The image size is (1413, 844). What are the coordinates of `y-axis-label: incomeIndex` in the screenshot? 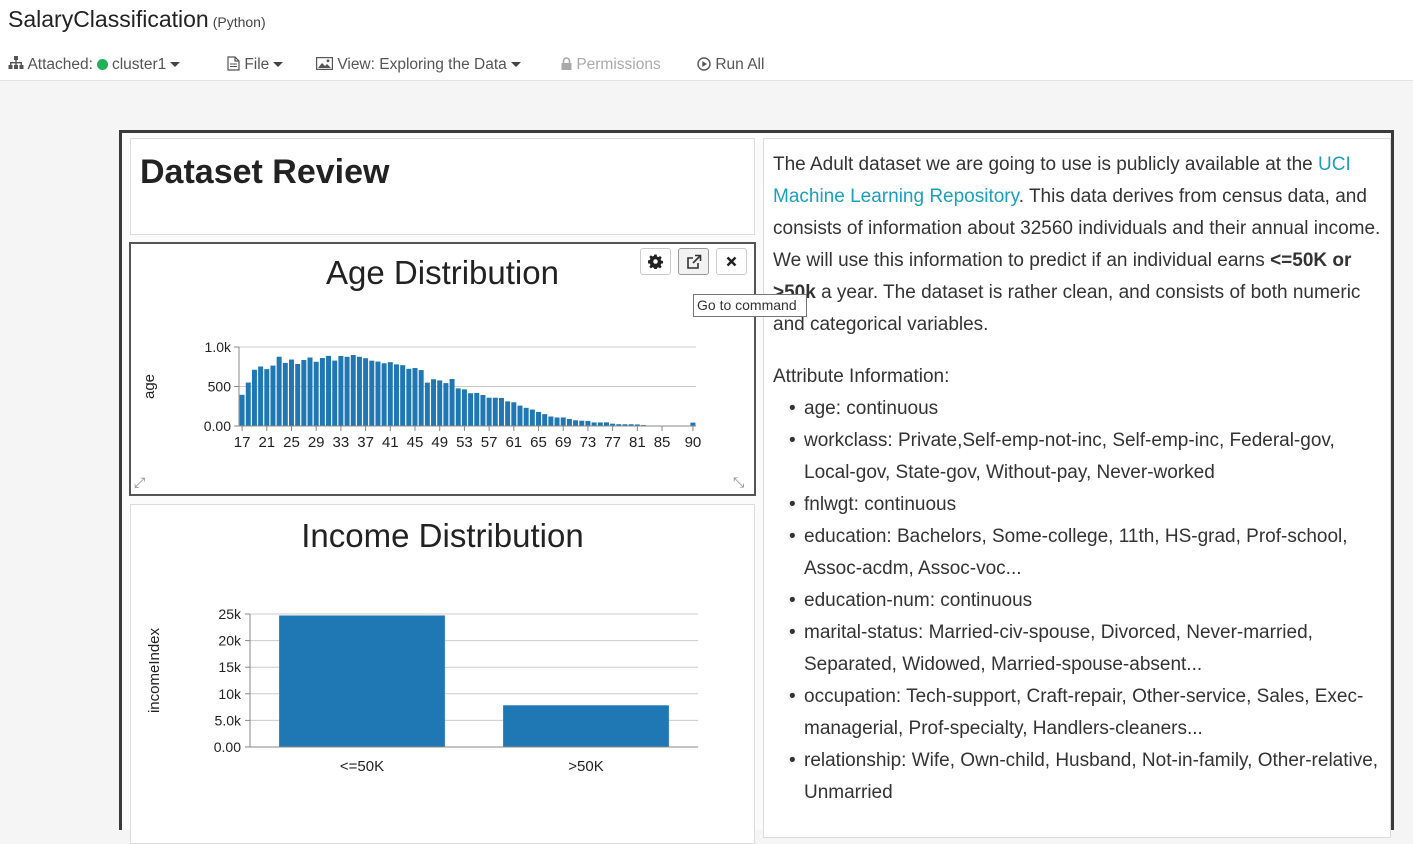 It's located at (154, 670).